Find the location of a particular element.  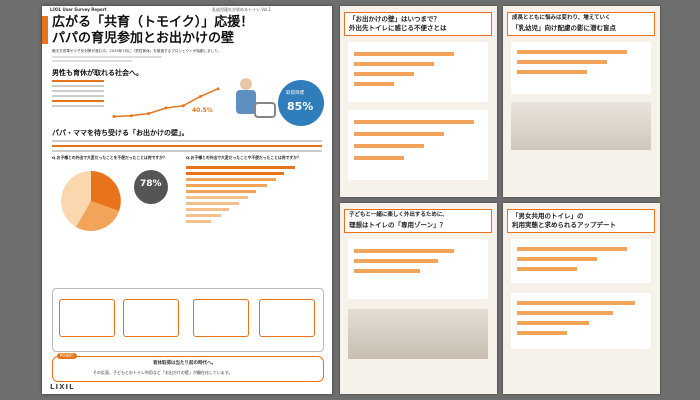

hbar-chart is located at coordinates (256, 204).